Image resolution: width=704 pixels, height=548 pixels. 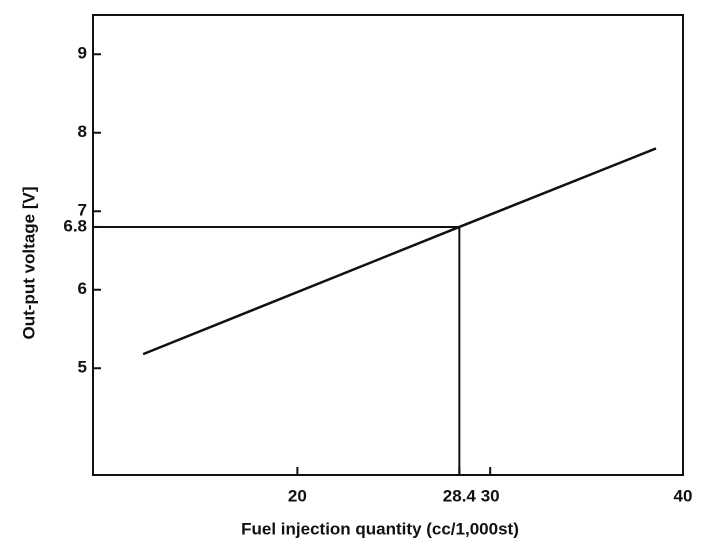 What do you see at coordinates (82, 210) in the screenshot?
I see `y-tick-label: 7` at bounding box center [82, 210].